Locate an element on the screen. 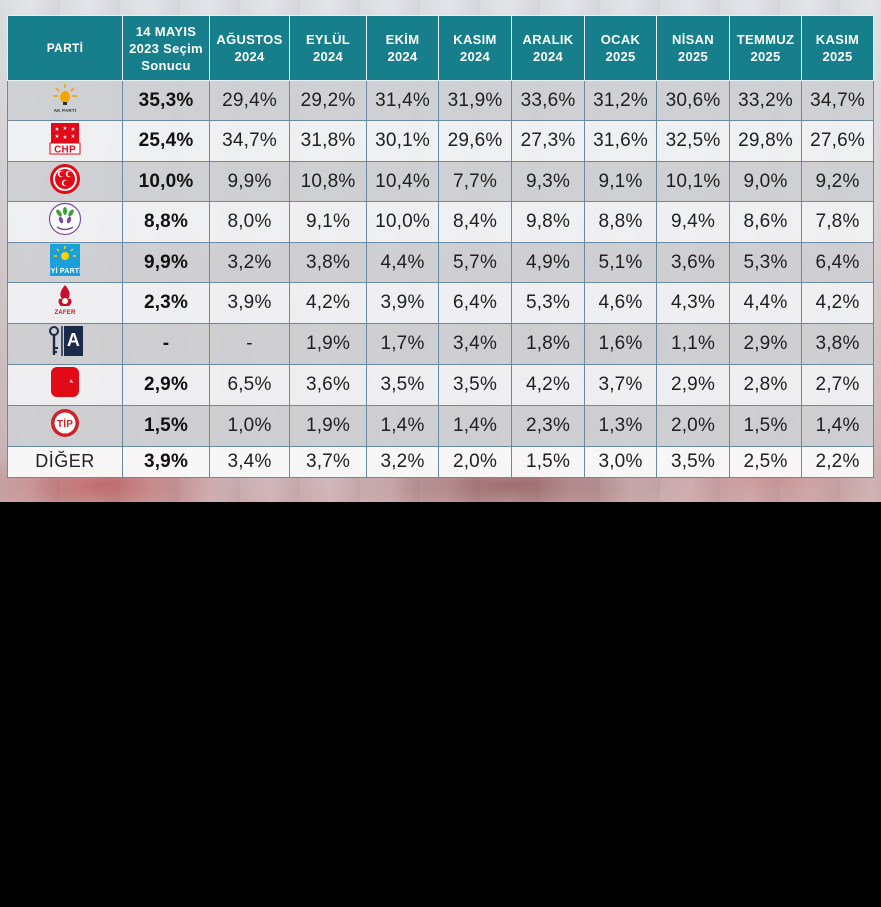 The width and height of the screenshot is (881, 907). poll-value-cell: 2,8% is located at coordinates (765, 385).